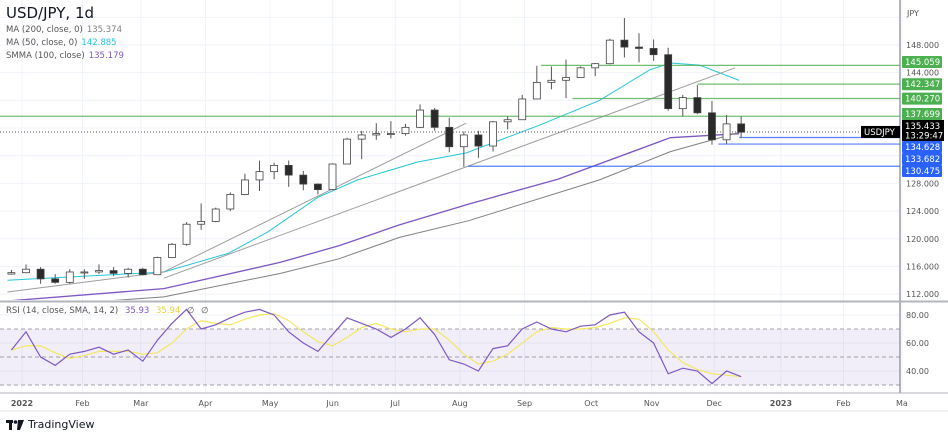 The image size is (948, 439). I want to click on time-tick: Oct, so click(591, 403).